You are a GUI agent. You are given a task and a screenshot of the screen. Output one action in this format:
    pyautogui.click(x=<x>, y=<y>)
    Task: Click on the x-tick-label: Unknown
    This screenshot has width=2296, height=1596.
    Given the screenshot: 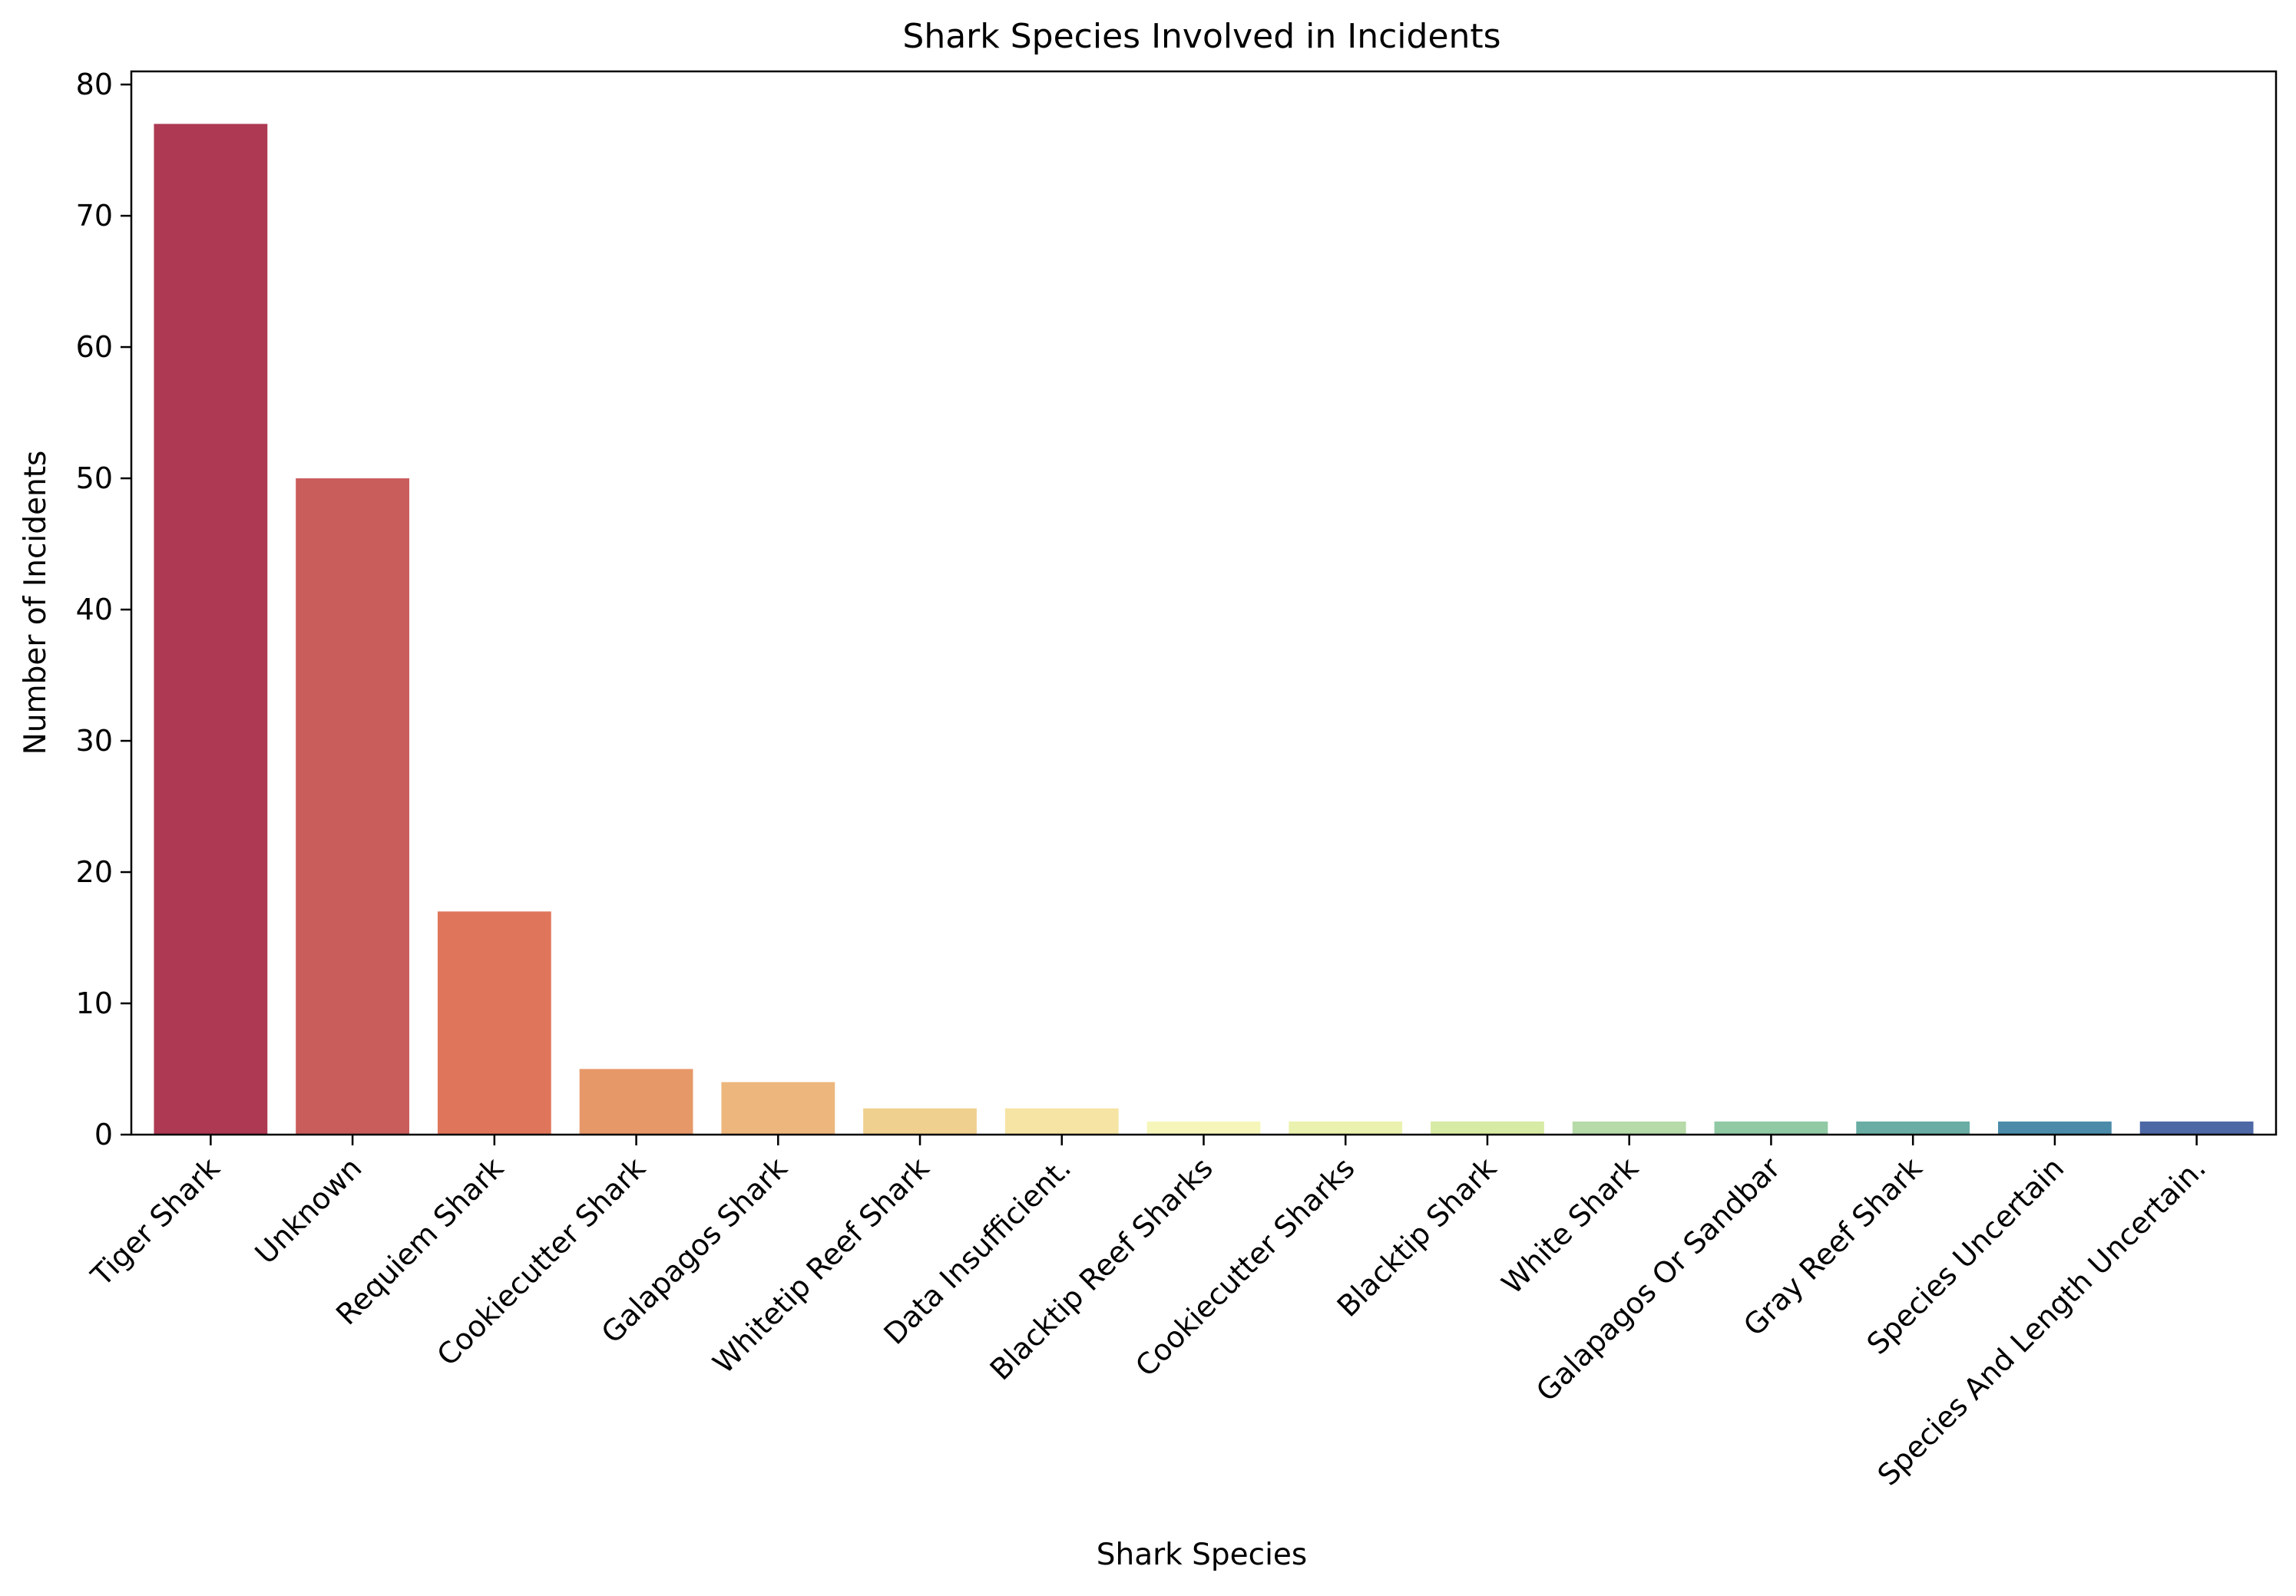 What is the action you would take?
    pyautogui.click(x=309, y=1211)
    